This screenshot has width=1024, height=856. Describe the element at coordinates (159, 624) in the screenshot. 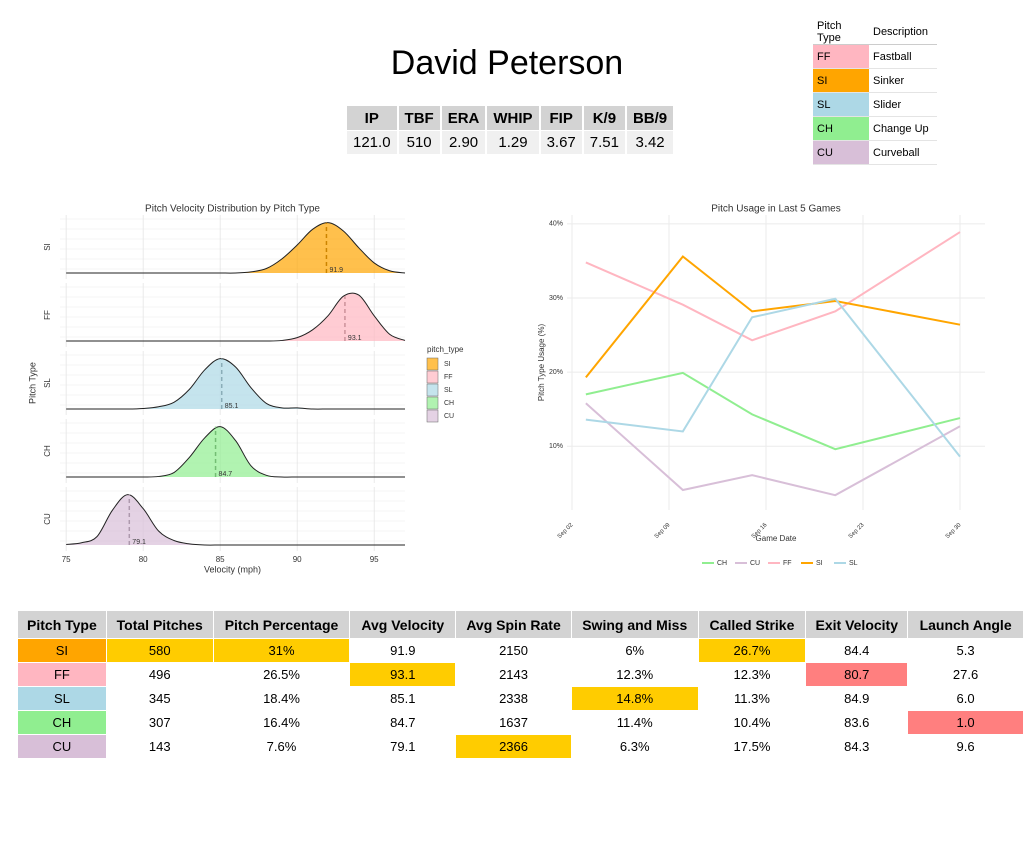

I see `header-cell: Total Pitches` at that location.